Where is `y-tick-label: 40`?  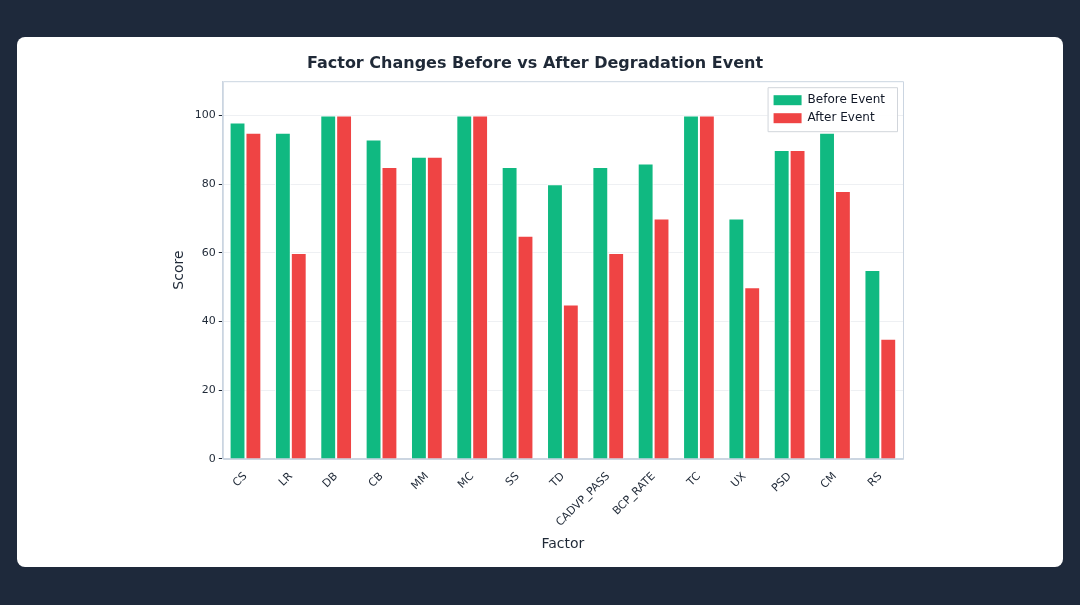 y-tick-label: 40 is located at coordinates (208, 321).